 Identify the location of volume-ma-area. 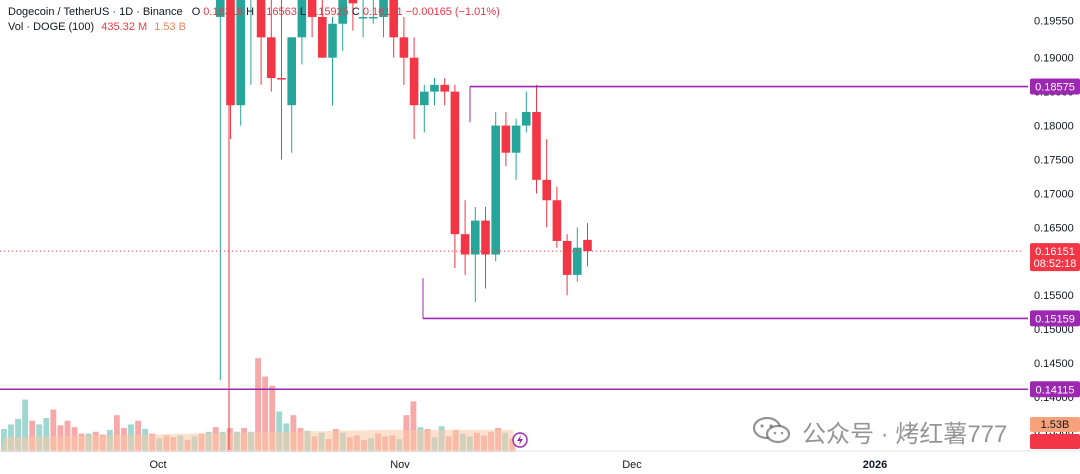
(259, 440).